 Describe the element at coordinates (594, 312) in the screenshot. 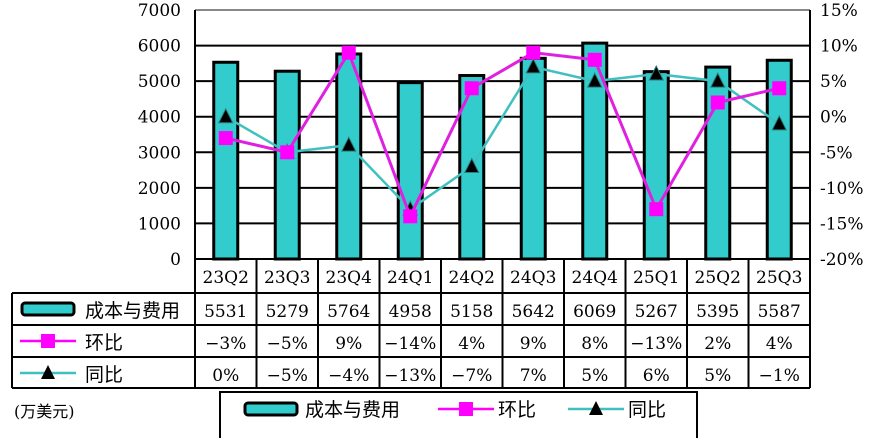

I see `table-cell: 6069` at that location.